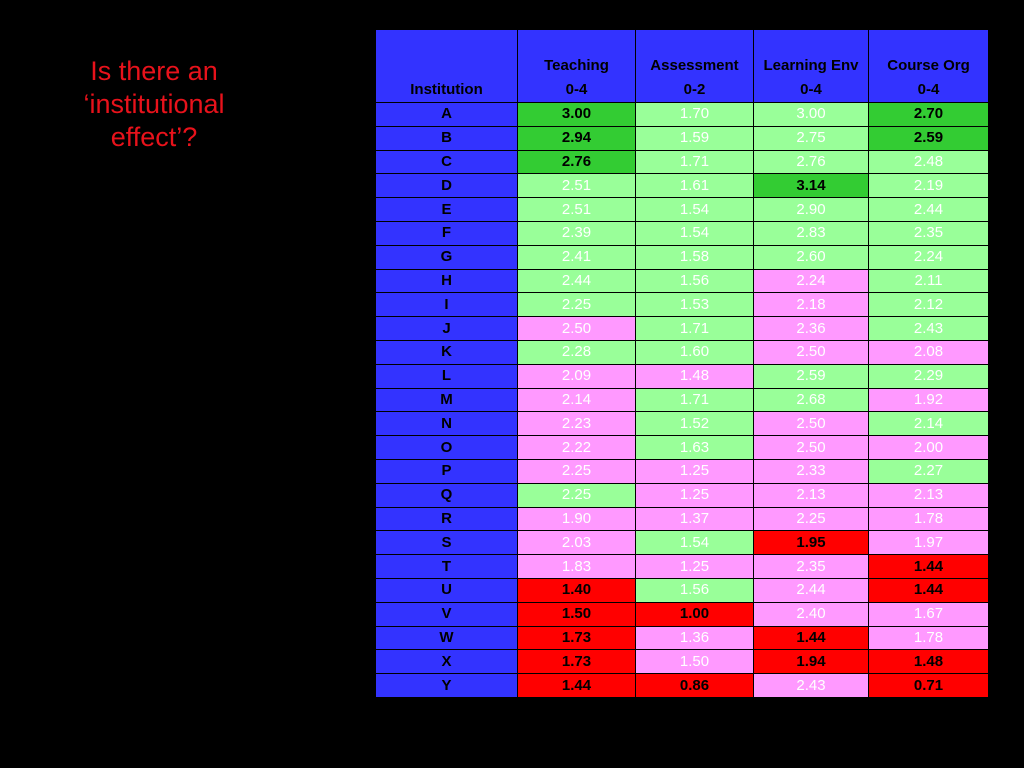 This screenshot has width=1024, height=768. Describe the element at coordinates (682, 685) in the screenshot. I see `table-row: Y 1.44 0.86 2.43 0.71` at that location.